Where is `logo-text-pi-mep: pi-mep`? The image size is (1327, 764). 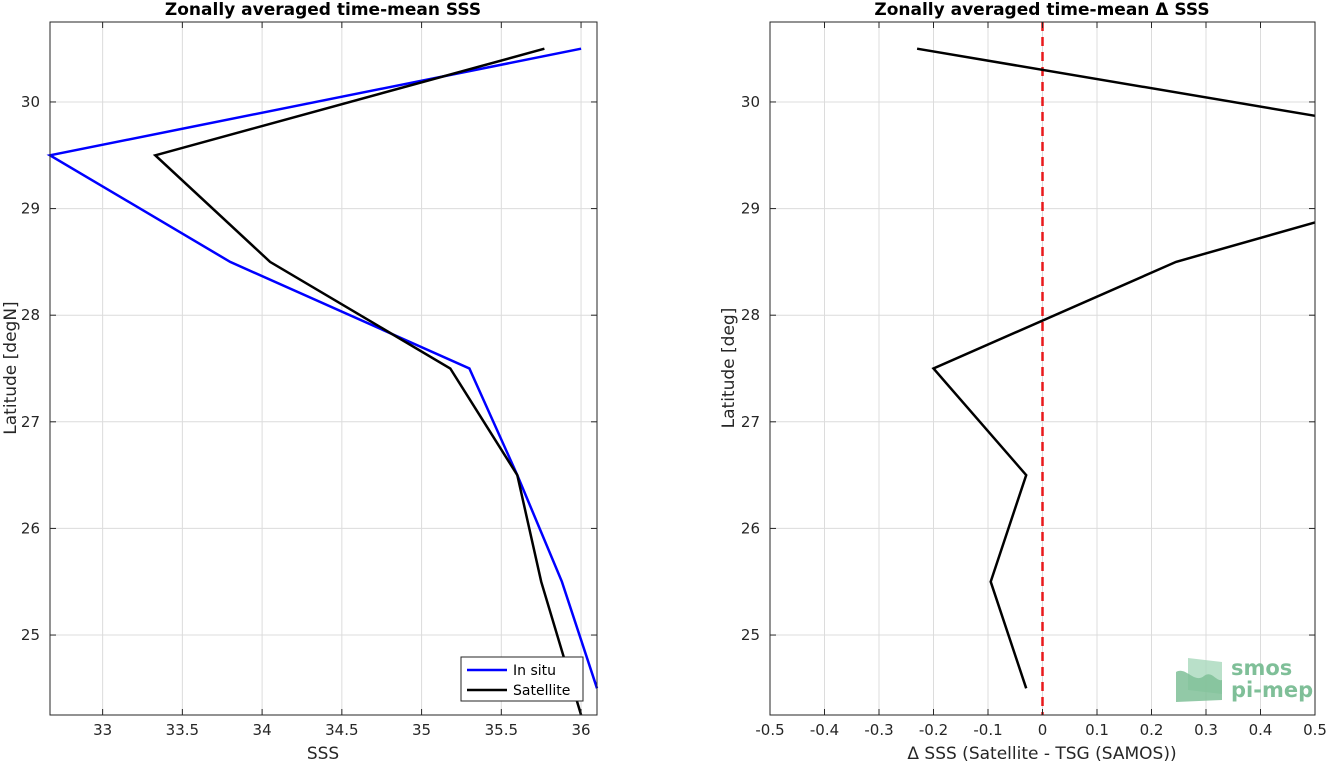
logo-text-pi-mep: pi-mep is located at coordinates (1272, 690).